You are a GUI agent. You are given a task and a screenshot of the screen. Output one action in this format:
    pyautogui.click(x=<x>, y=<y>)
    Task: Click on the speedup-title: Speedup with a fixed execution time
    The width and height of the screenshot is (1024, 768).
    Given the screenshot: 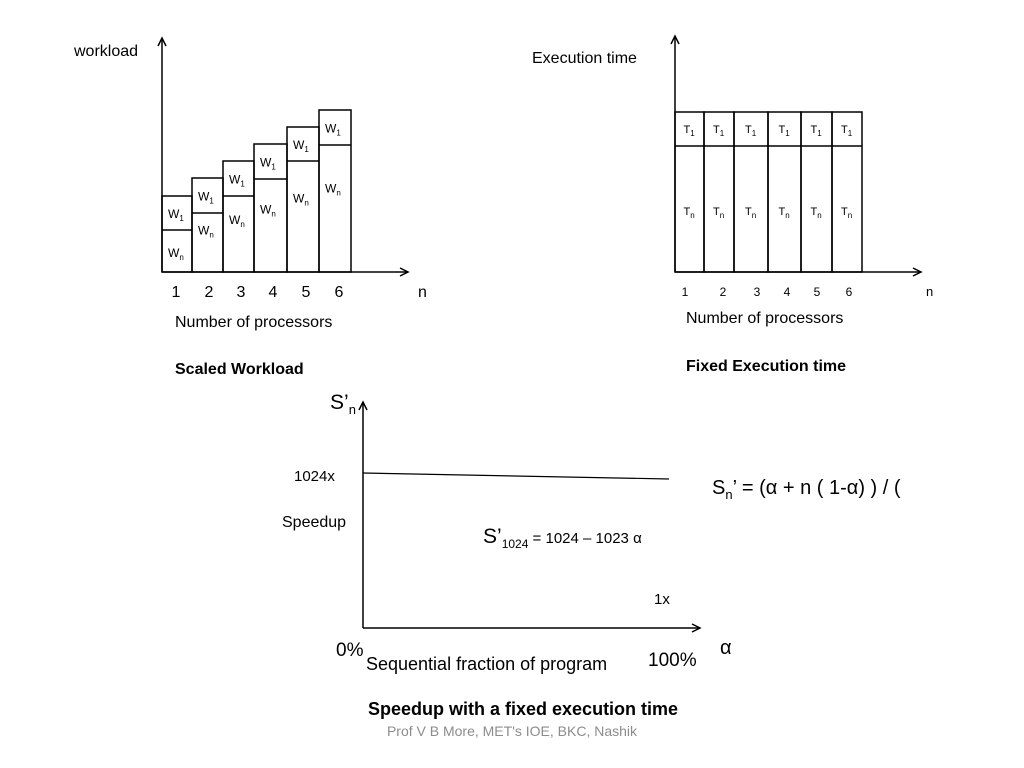 What is the action you would take?
    pyautogui.click(x=523, y=709)
    